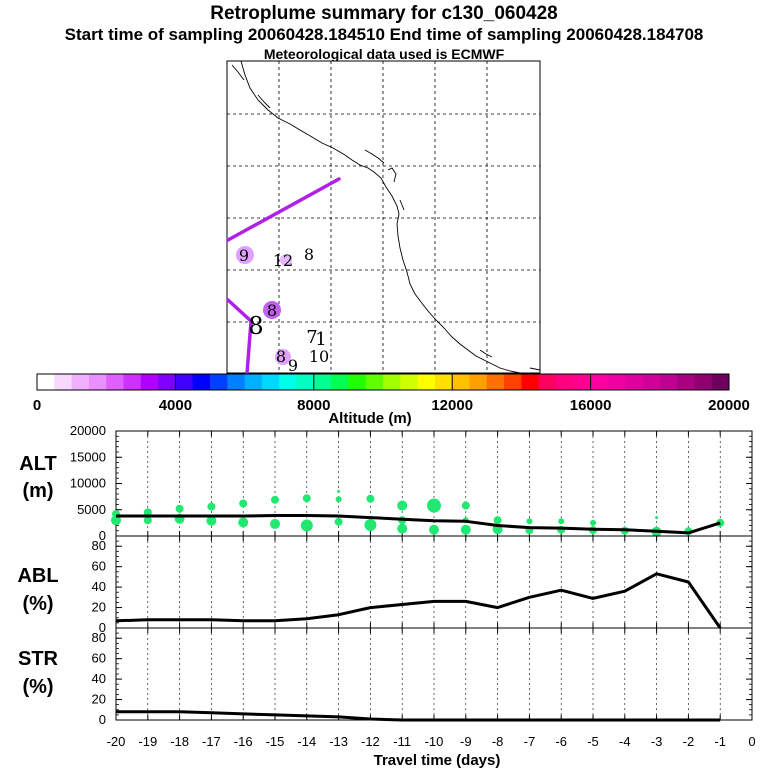 The height and width of the screenshot is (768, 768). I want to click on x-axis-label: Travel time (days), so click(437, 760).